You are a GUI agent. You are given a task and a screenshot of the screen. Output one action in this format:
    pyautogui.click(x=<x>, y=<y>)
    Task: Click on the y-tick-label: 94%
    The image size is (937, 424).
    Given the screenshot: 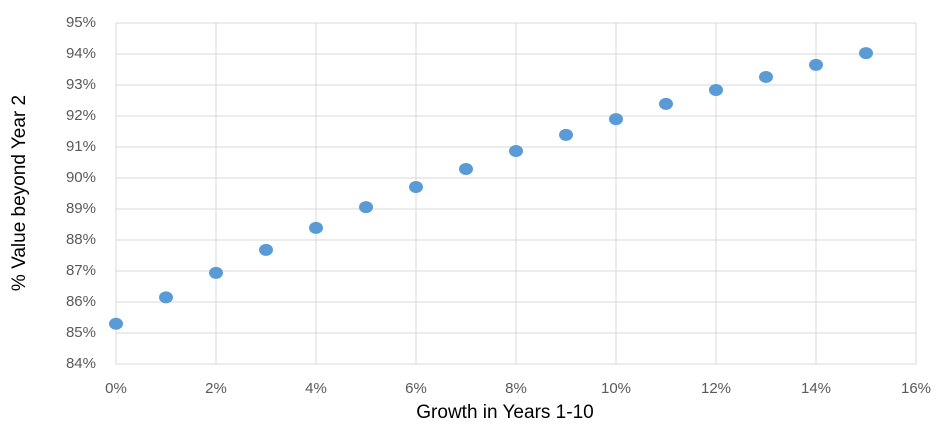 What is the action you would take?
    pyautogui.click(x=81, y=53)
    